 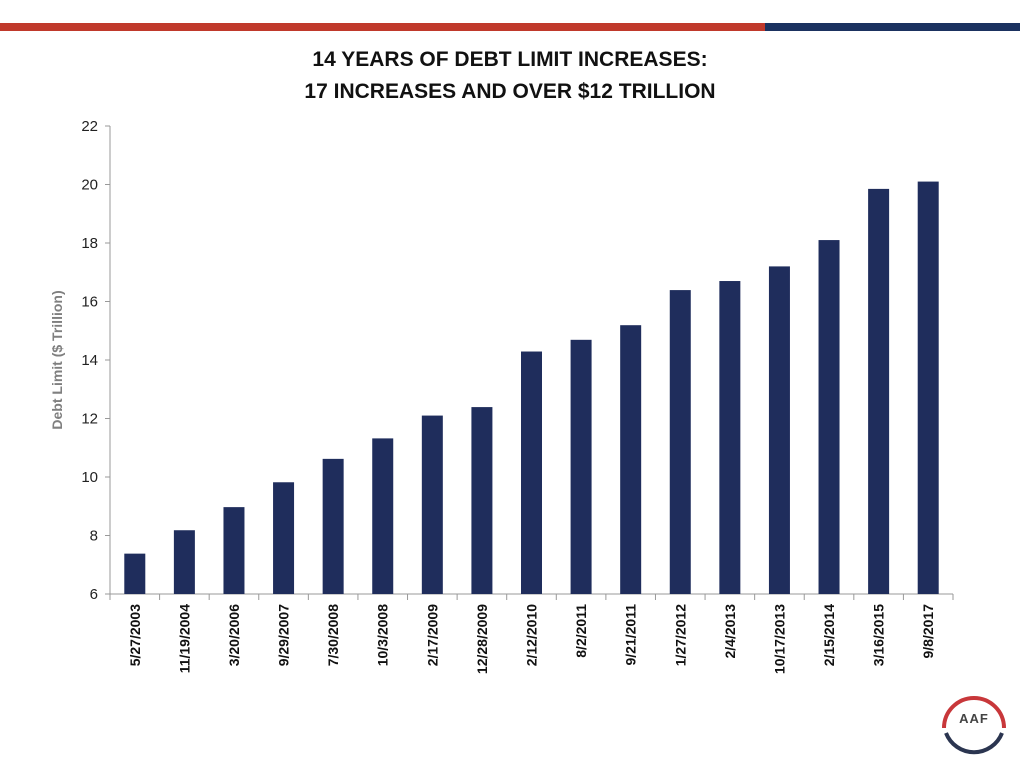 What do you see at coordinates (57, 359) in the screenshot?
I see `y-axis-label: Debt Limit ($ Trillion)` at bounding box center [57, 359].